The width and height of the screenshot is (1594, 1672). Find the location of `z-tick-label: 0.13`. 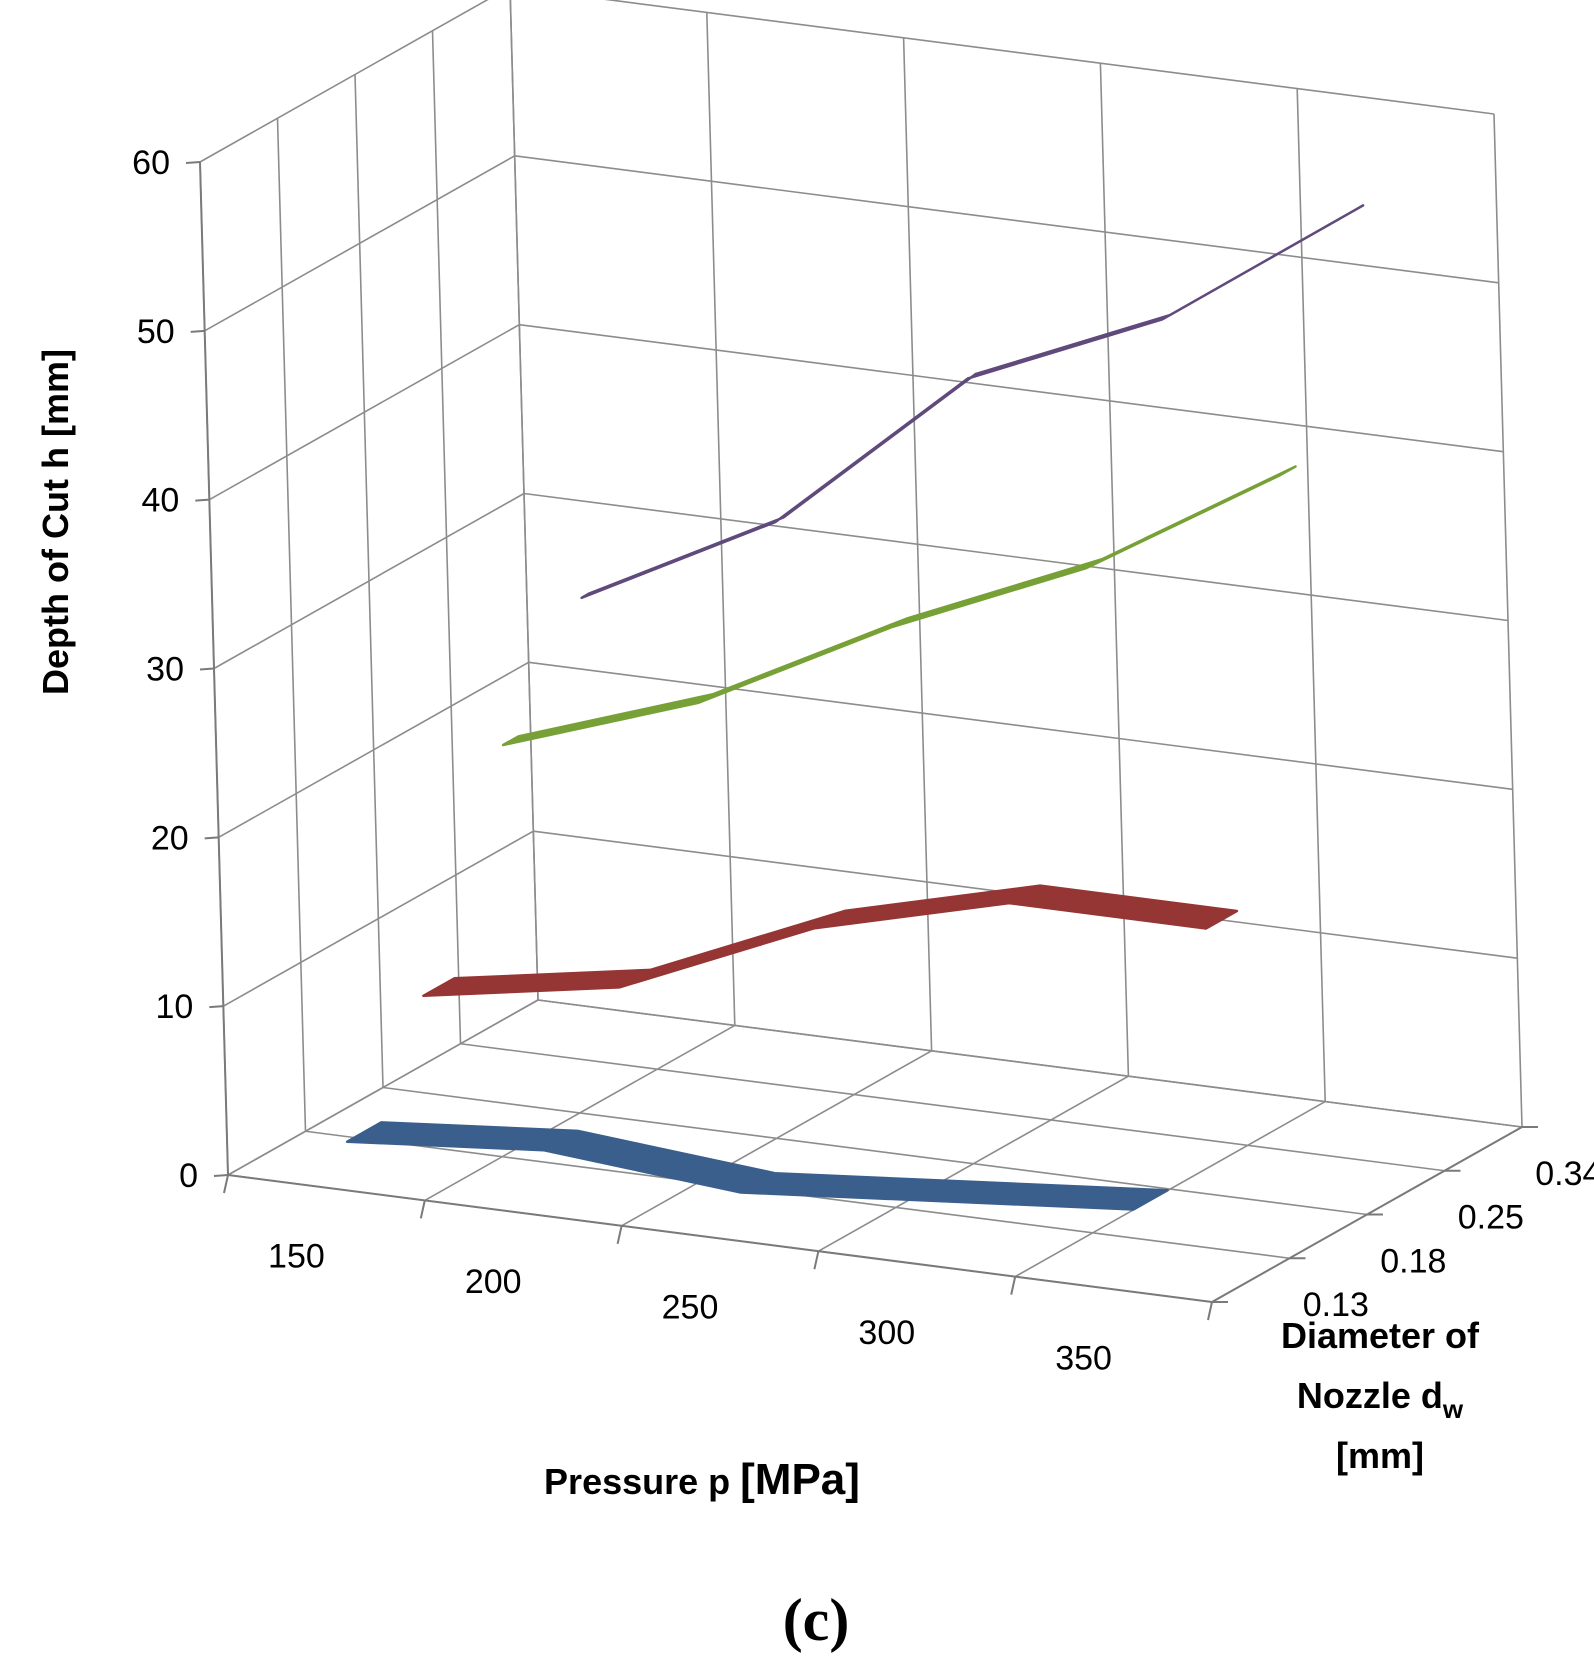

z-tick-label: 0.13 is located at coordinates (1336, 1305).